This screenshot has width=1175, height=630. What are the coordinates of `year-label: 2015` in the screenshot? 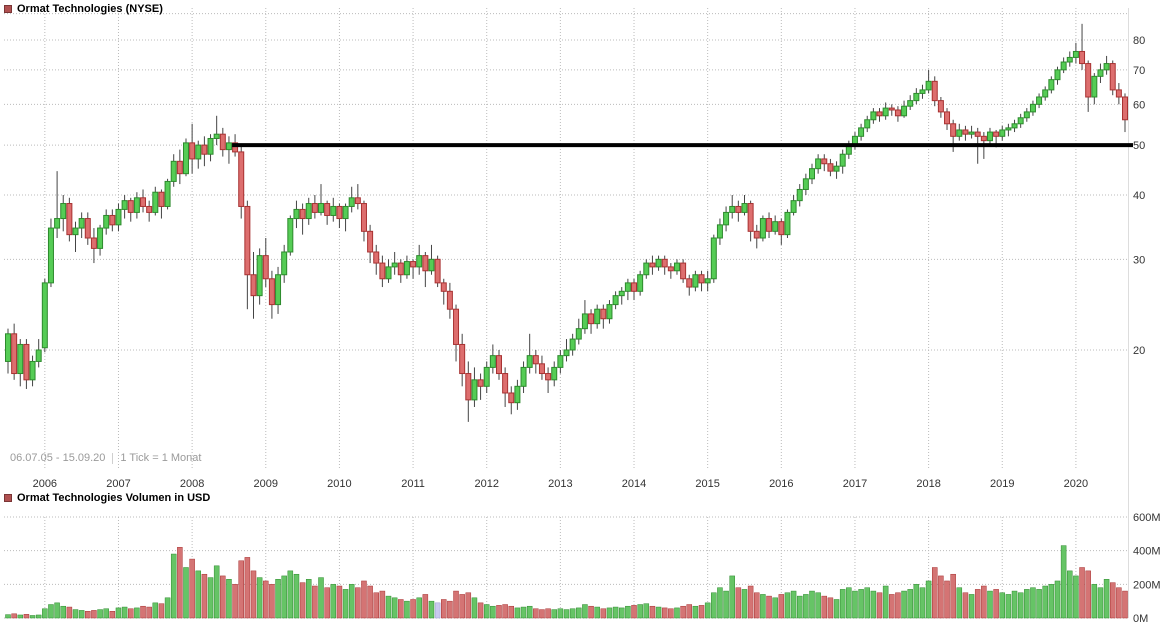 It's located at (707, 484).